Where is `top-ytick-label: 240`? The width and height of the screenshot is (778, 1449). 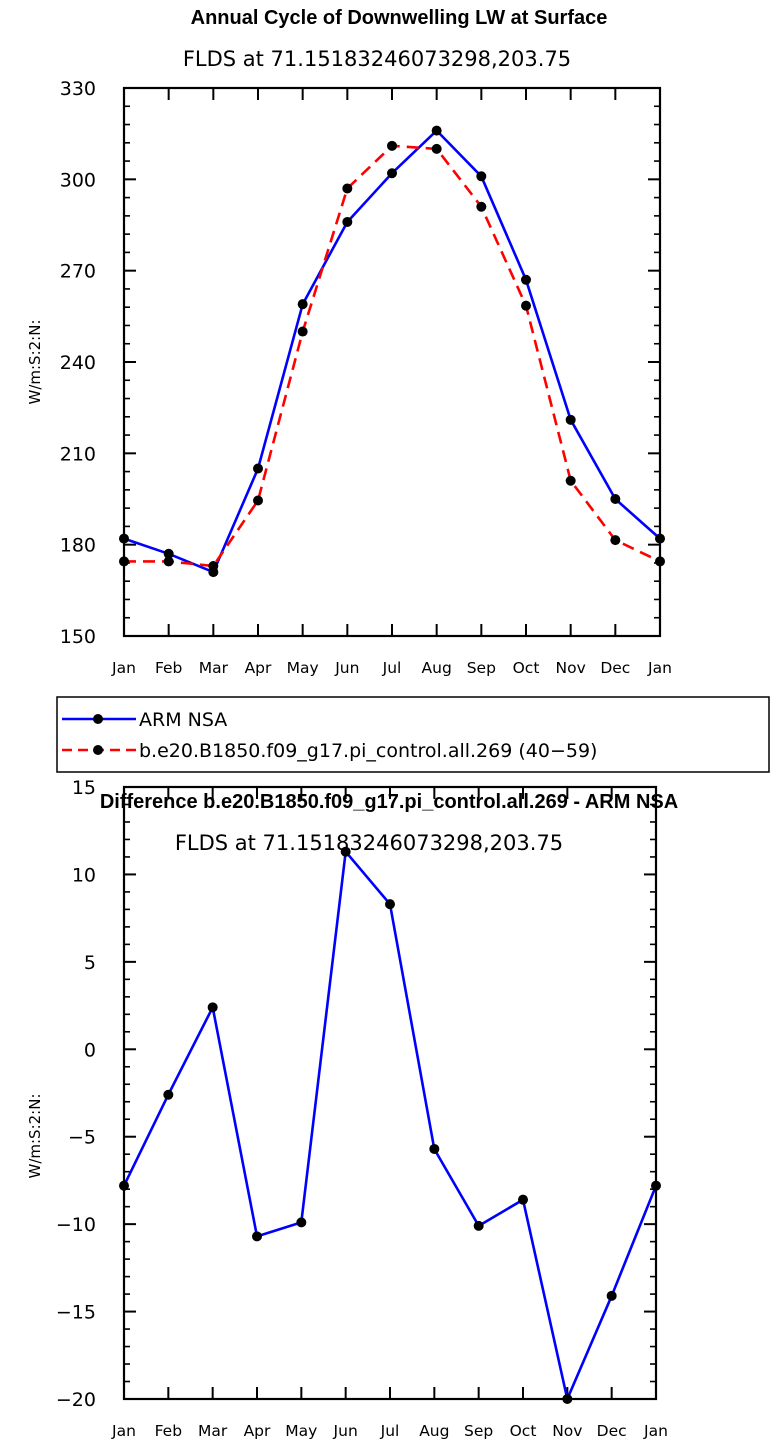
top-ytick-label: 240 is located at coordinates (78, 363).